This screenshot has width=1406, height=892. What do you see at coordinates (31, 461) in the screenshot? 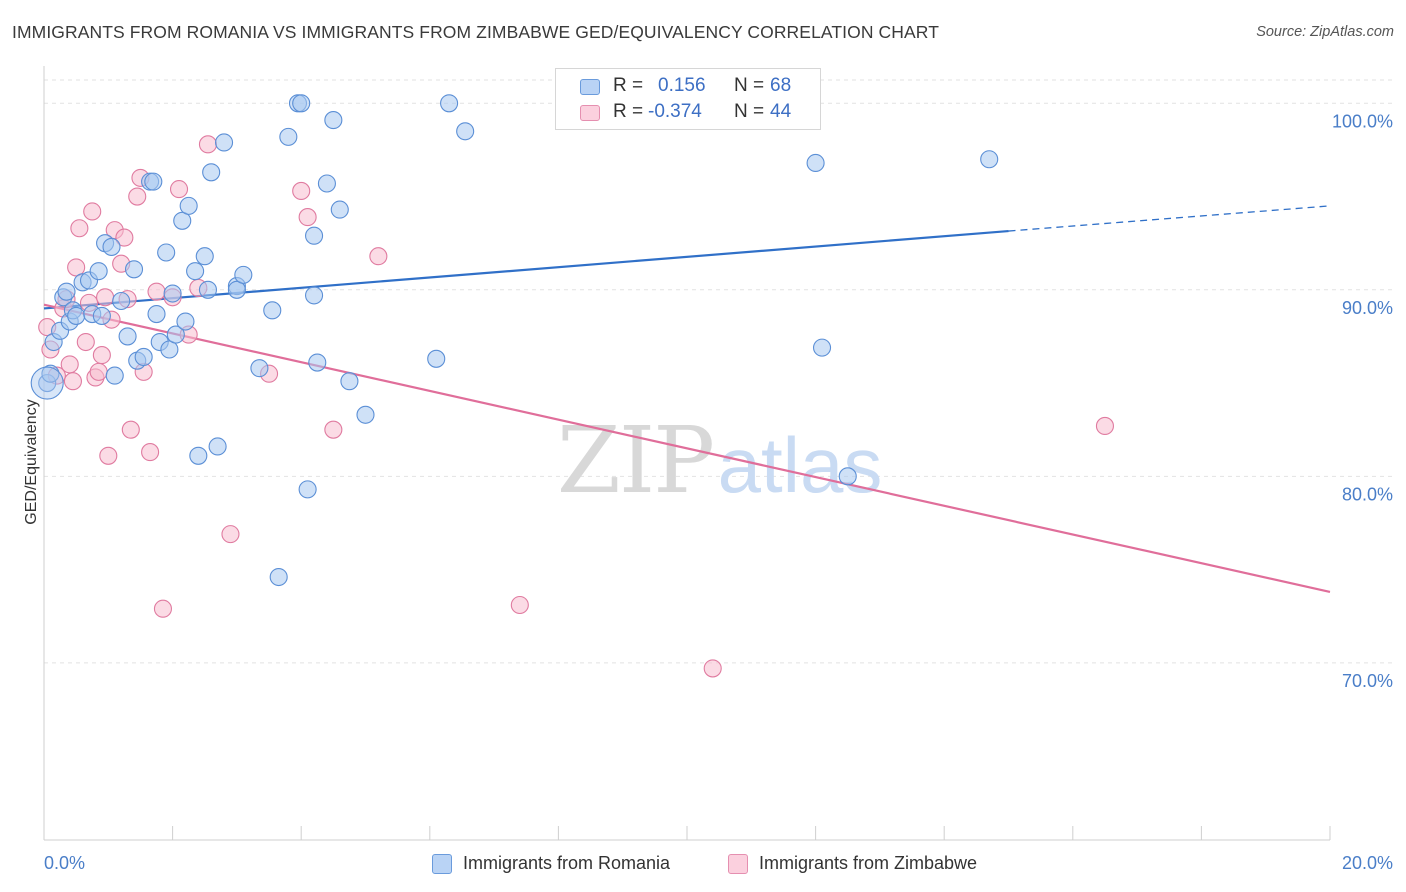
I see `y-axis-title: GED/Equivalency` at bounding box center [31, 461].